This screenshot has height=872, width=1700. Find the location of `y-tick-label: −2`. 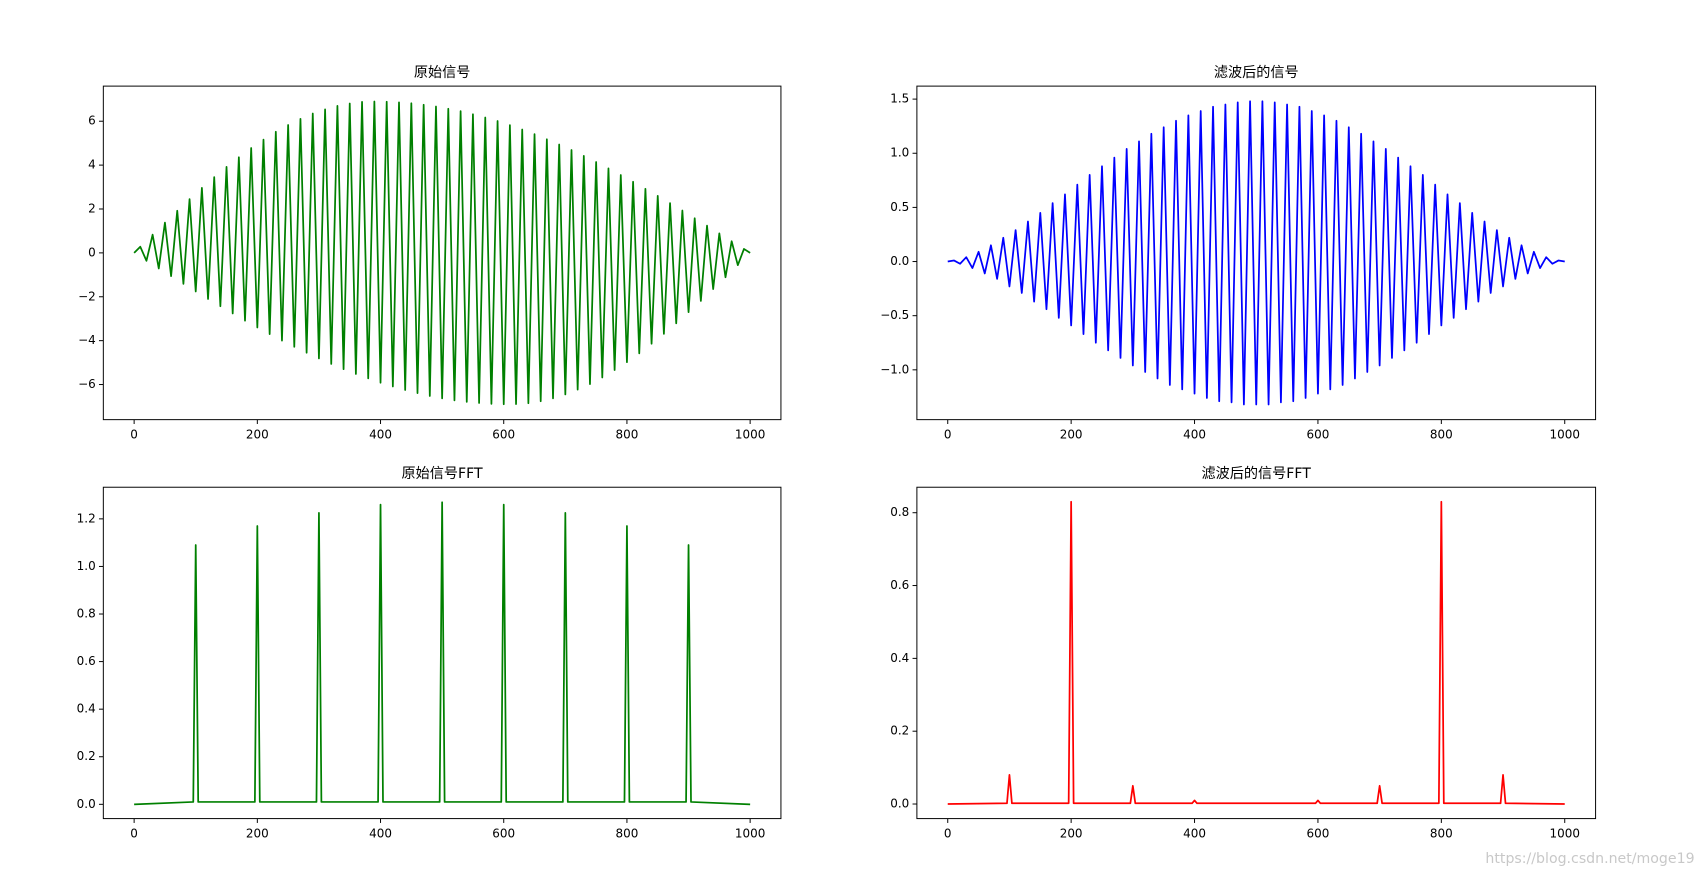

y-tick-label: −2 is located at coordinates (87, 296).